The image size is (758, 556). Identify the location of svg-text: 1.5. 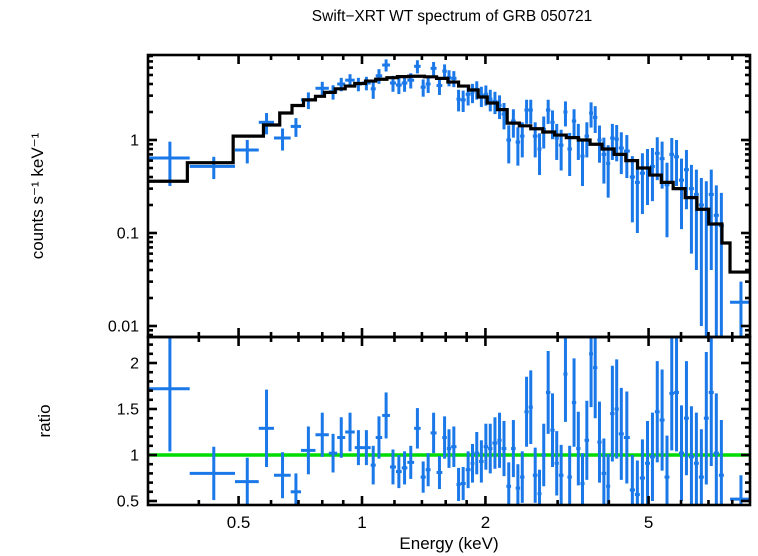
(128, 410).